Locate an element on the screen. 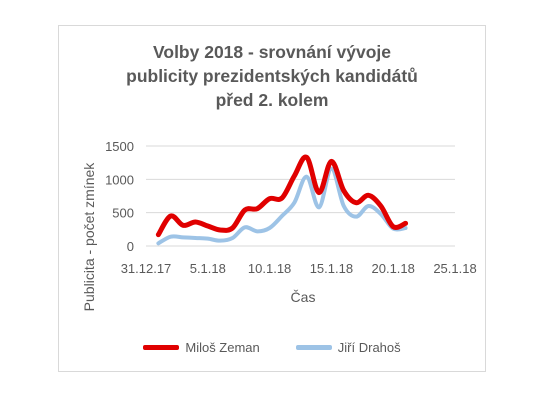  legend-label-zeman: Miloš Zeman is located at coordinates (222, 347).